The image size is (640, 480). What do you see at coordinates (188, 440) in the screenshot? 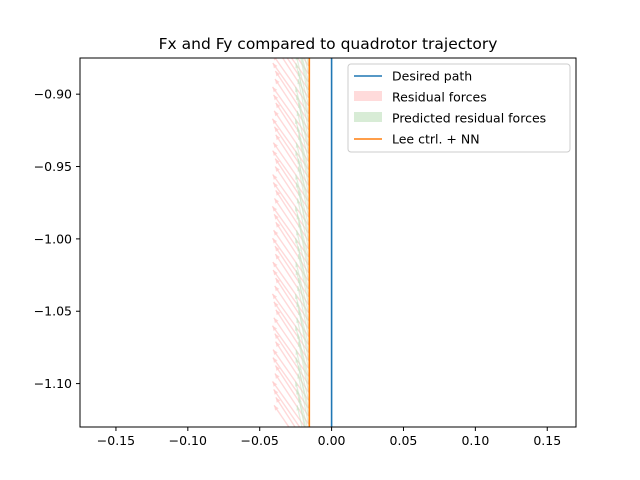
I see `x-tick-label: −0.10` at bounding box center [188, 440].